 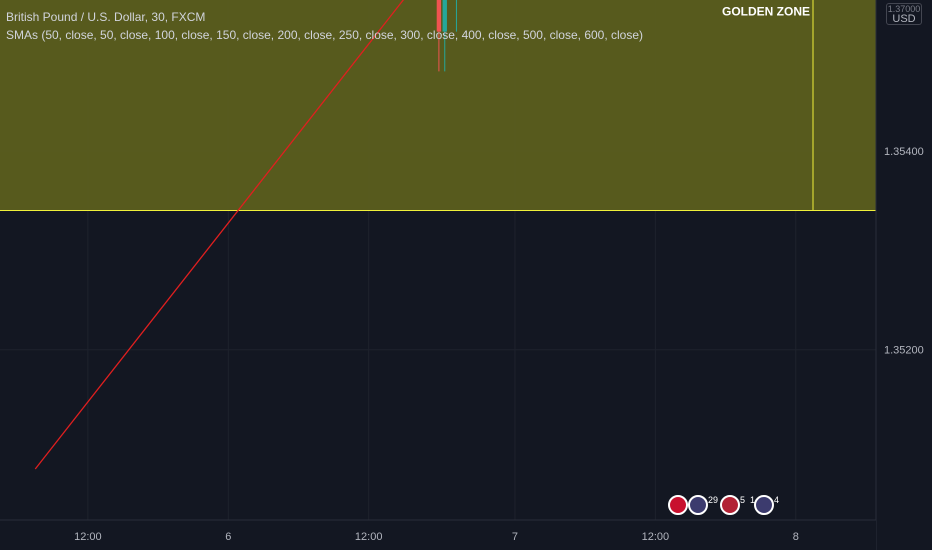 What do you see at coordinates (777, 500) in the screenshot?
I see `event-count-badge: 4` at bounding box center [777, 500].